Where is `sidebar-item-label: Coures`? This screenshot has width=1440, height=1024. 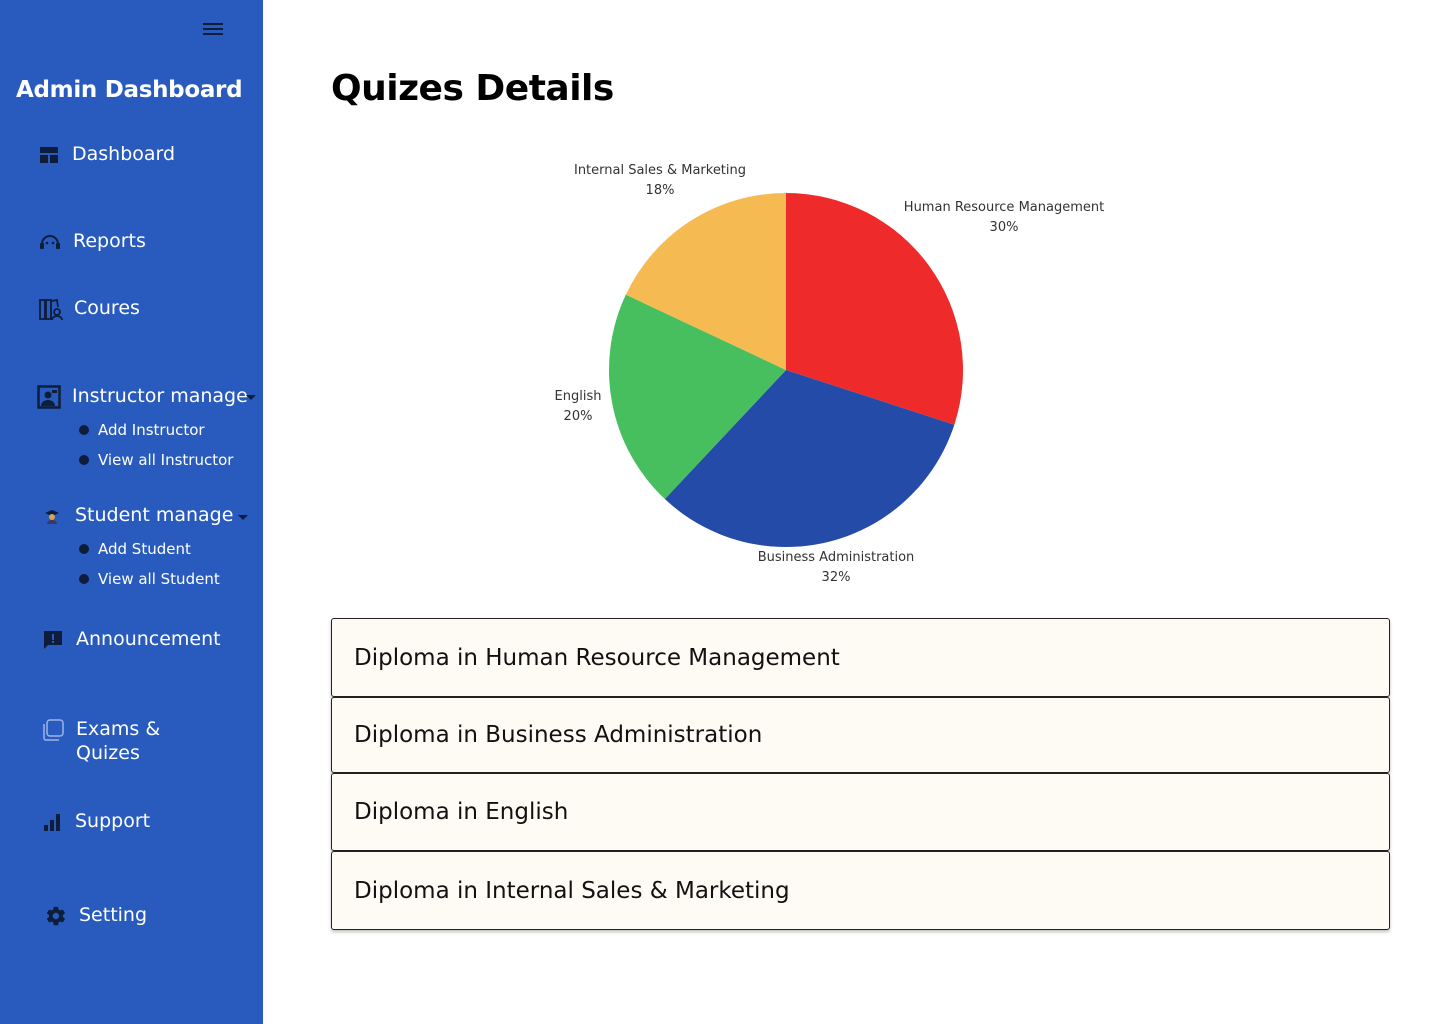 sidebar-item-label: Coures is located at coordinates (107, 308).